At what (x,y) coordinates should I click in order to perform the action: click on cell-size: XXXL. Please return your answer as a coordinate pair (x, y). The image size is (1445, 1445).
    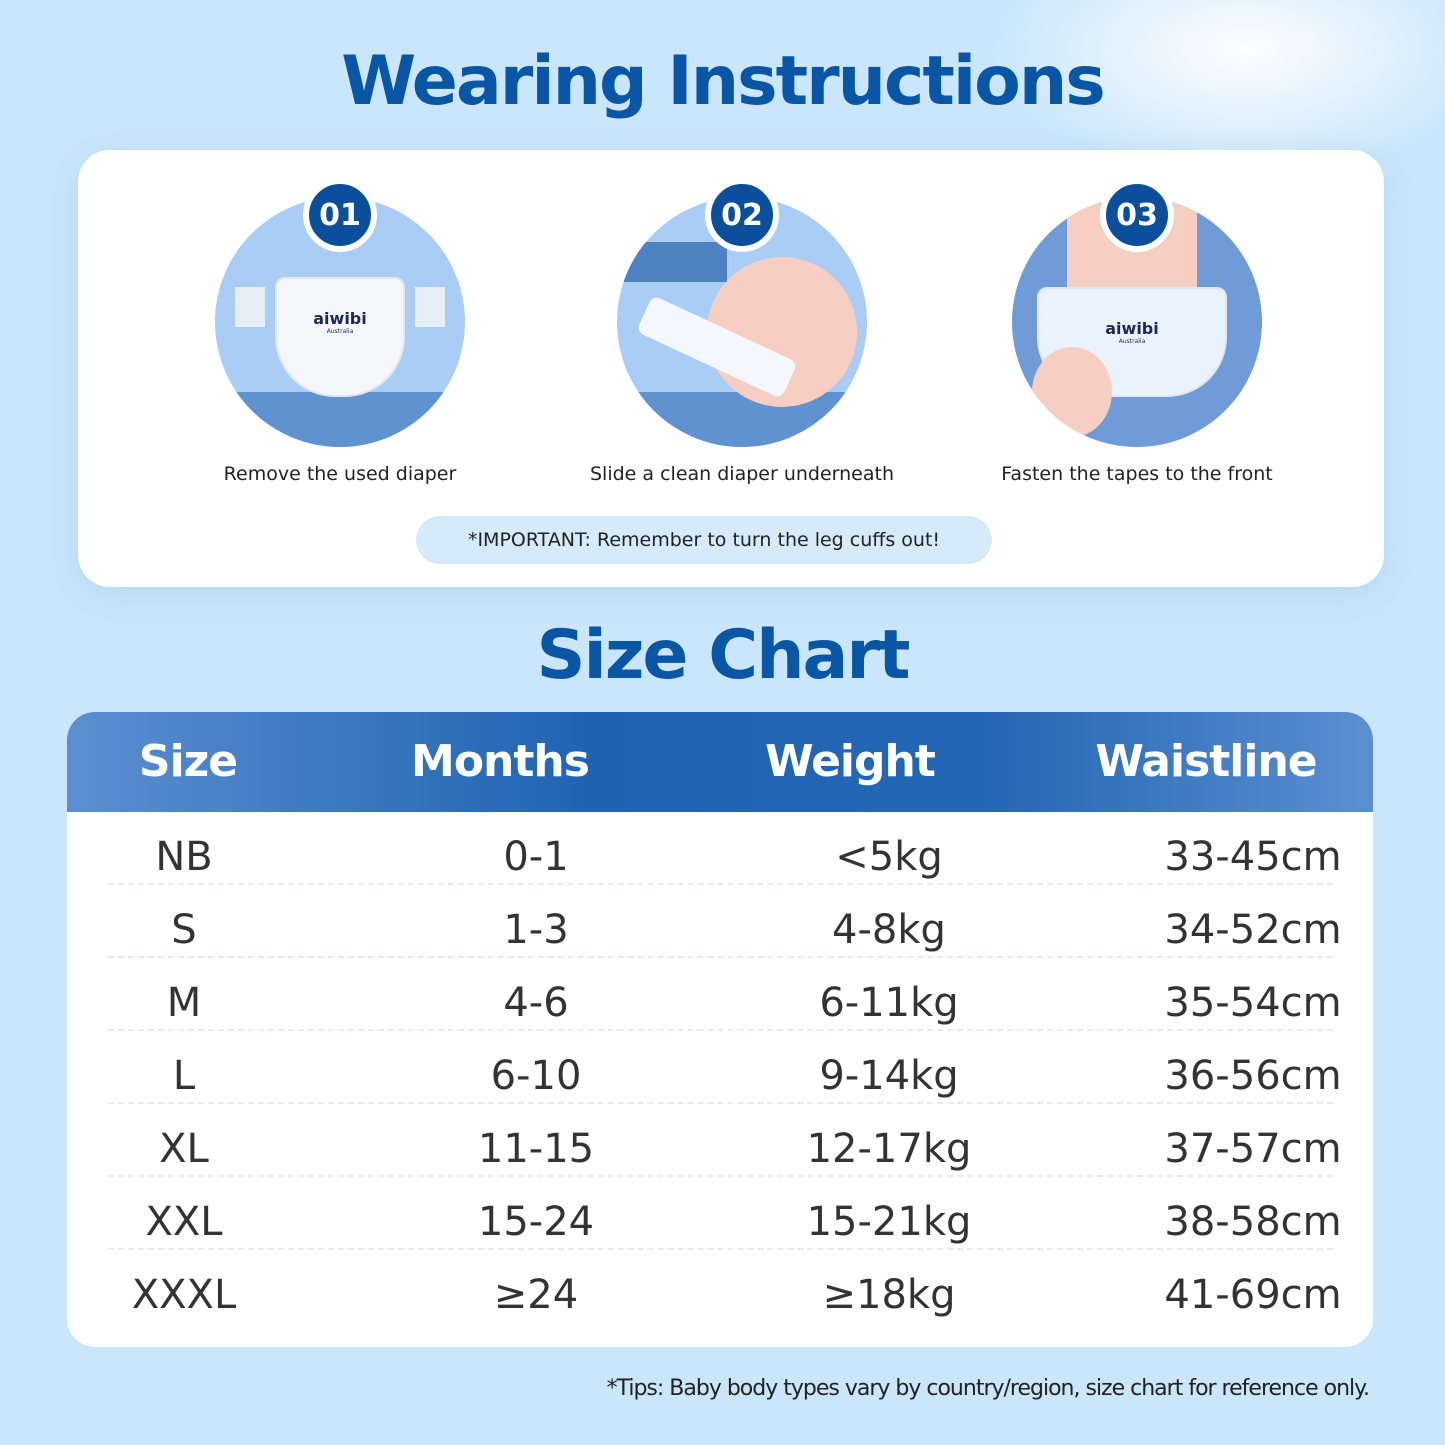
    Looking at the image, I should click on (184, 1295).